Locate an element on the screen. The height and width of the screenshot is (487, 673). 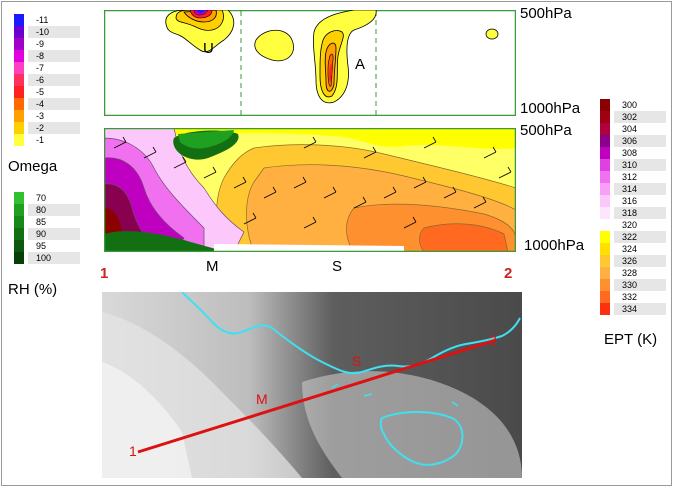
map-endpoint-2: 2 is located at coordinates (493, 340).